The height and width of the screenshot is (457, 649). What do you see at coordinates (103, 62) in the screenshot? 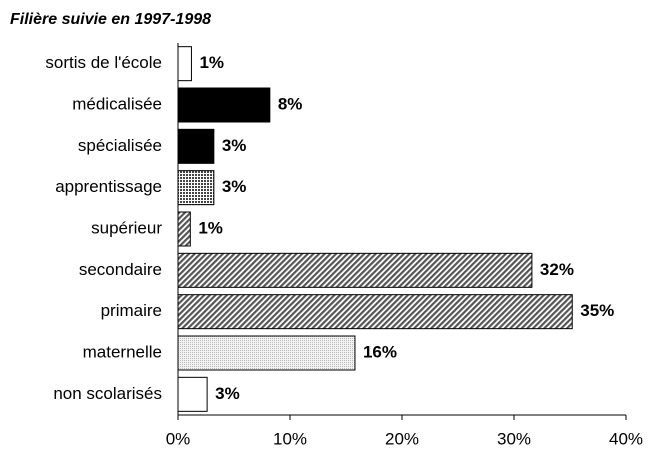
I see `y-tick-label: sortis de l'école` at bounding box center [103, 62].